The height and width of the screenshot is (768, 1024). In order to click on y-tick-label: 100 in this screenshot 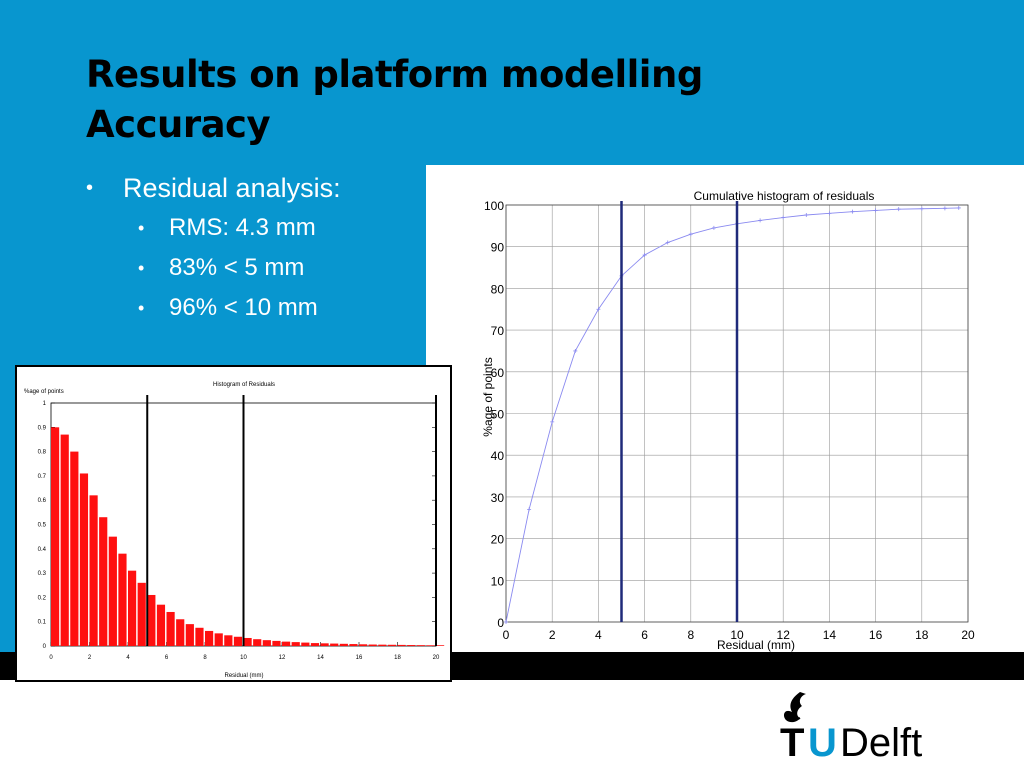, I will do `click(494, 206)`.